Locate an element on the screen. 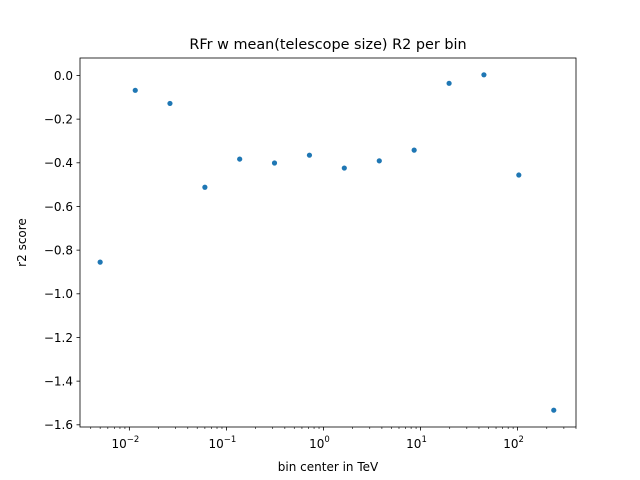 The width and height of the screenshot is (640, 480). x-tick-label: 10⁻¹ is located at coordinates (223, 443).